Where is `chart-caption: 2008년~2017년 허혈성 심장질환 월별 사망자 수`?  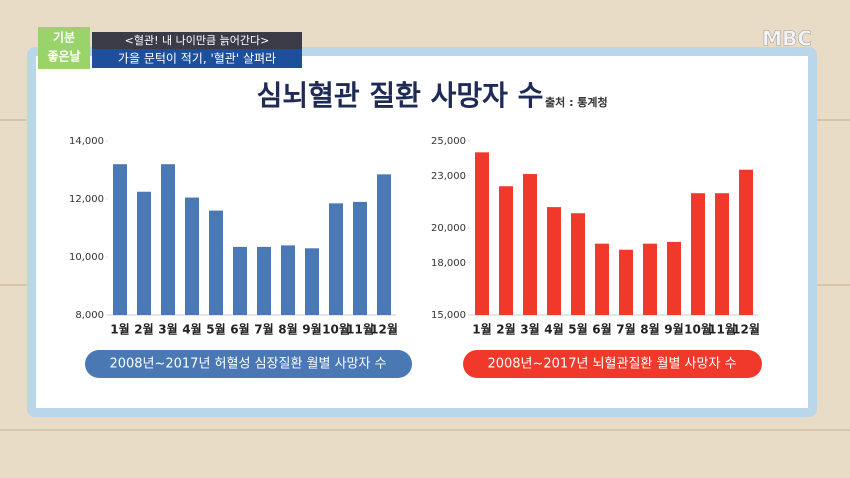
chart-caption: 2008년~2017년 허혈성 심장질환 월별 사망자 수 is located at coordinates (247, 364).